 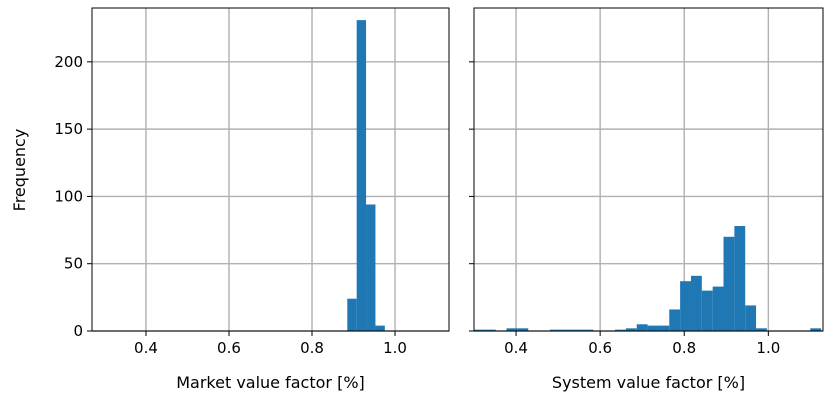 What do you see at coordinates (78, 331) in the screenshot?
I see `y-tick-label: 0` at bounding box center [78, 331].